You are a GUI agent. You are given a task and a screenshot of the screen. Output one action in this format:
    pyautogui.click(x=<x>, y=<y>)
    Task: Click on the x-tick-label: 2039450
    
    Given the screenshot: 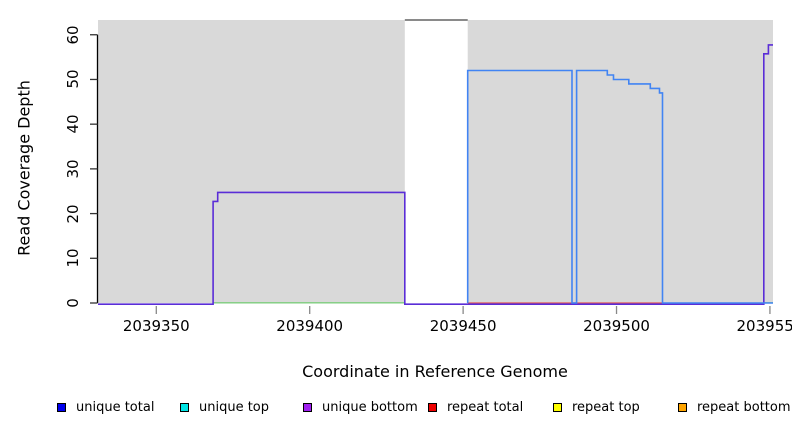 What is the action you would take?
    pyautogui.click(x=463, y=326)
    